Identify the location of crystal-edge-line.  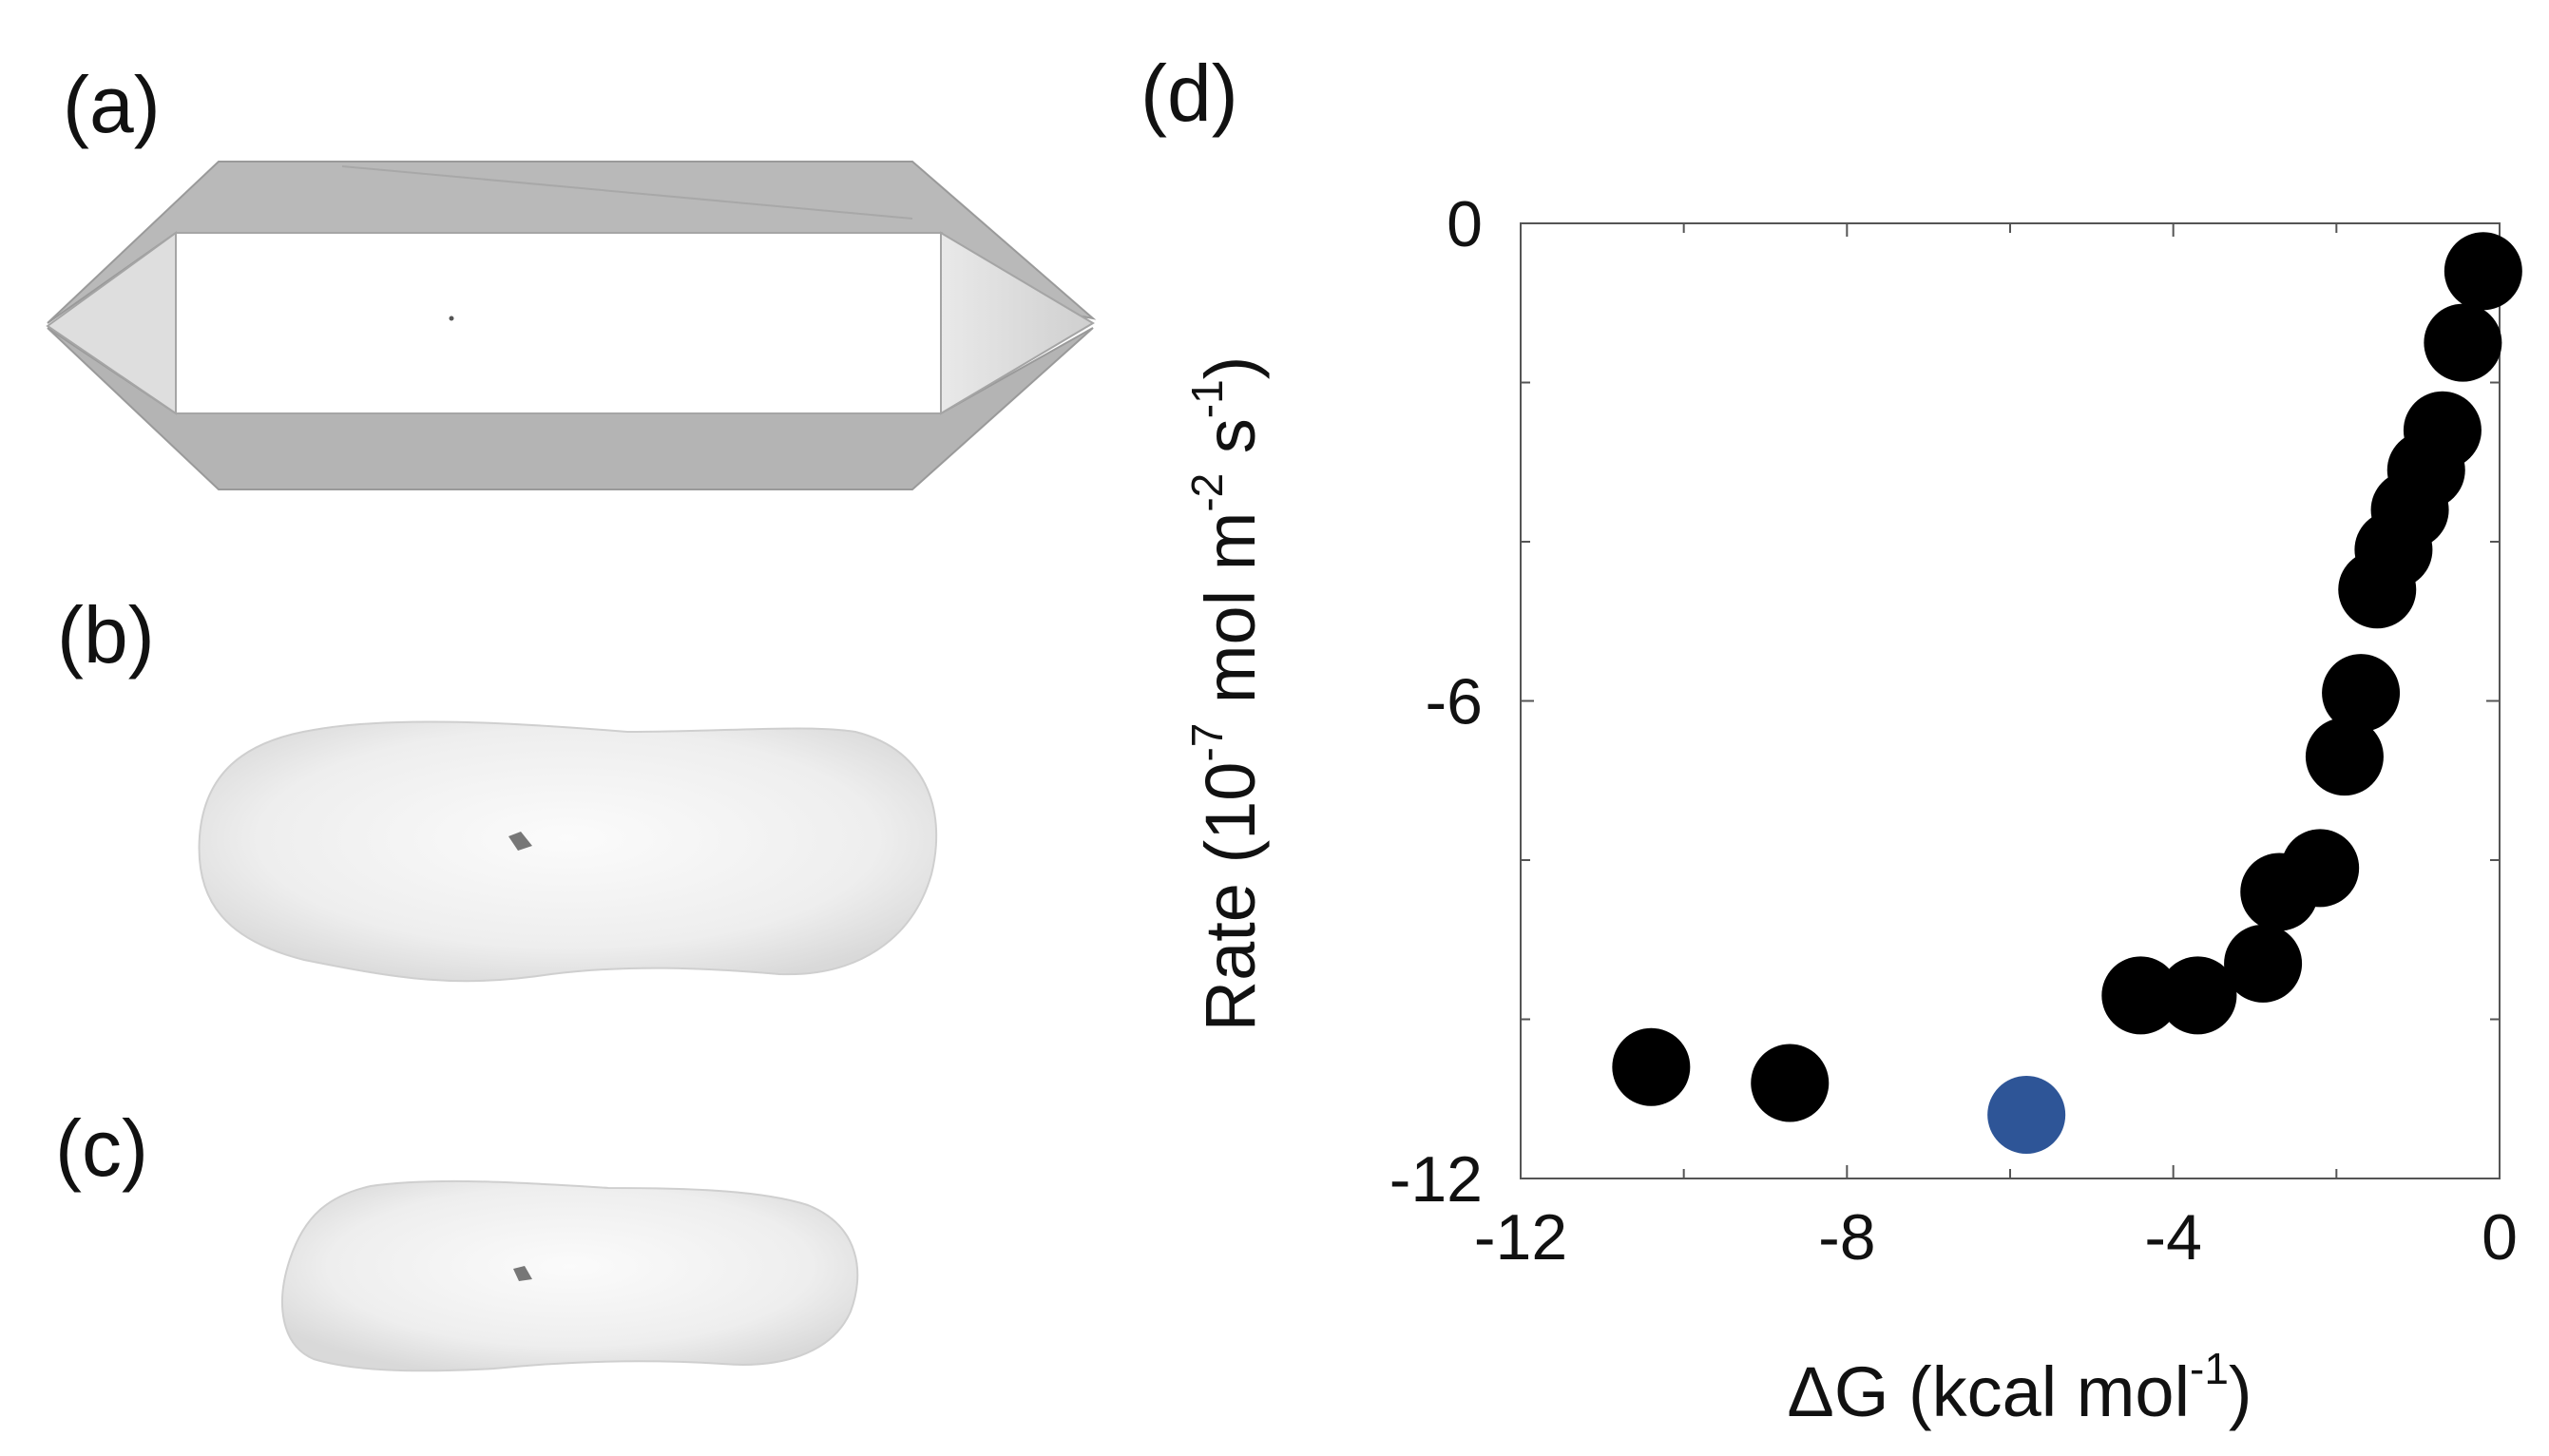
(627, 192).